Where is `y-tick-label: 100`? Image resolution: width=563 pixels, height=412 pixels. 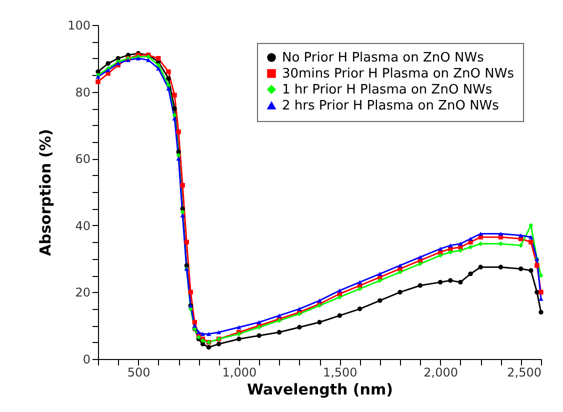
y-tick-label: 100 is located at coordinates (79, 25).